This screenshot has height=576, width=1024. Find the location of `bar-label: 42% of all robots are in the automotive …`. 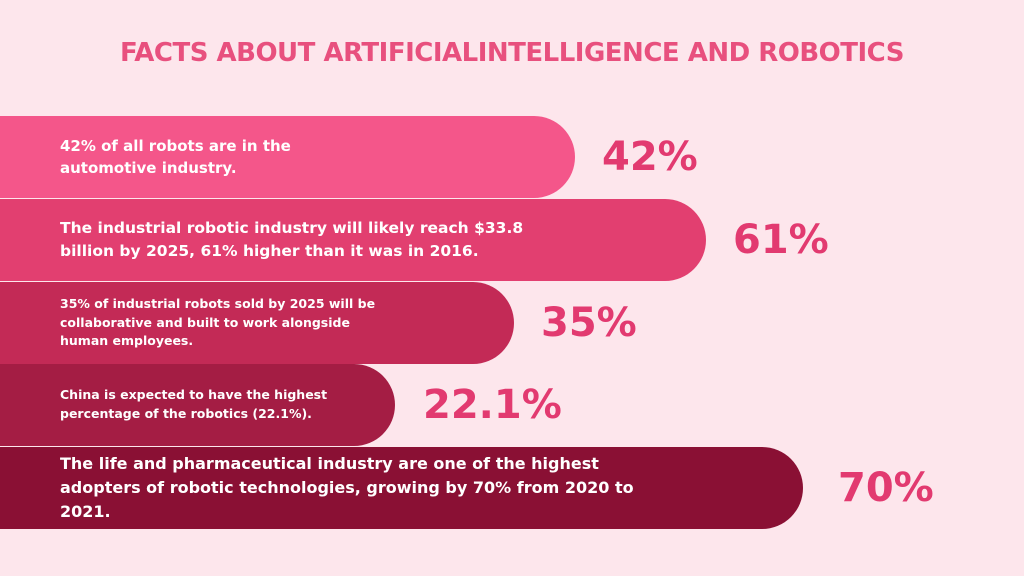

bar-label: 42% of all robots are in the automotive … is located at coordinates (175, 157).